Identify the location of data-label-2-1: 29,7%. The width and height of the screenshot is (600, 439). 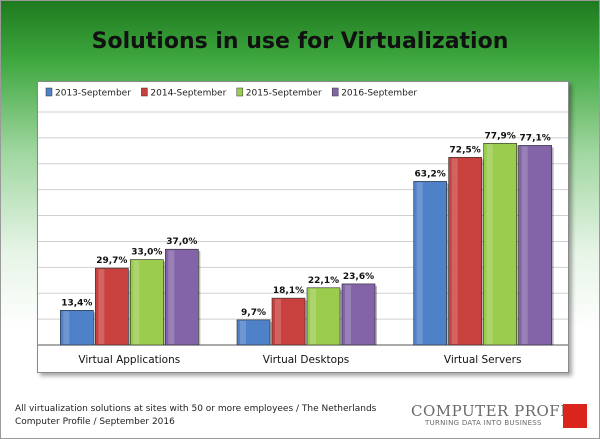
(111, 261).